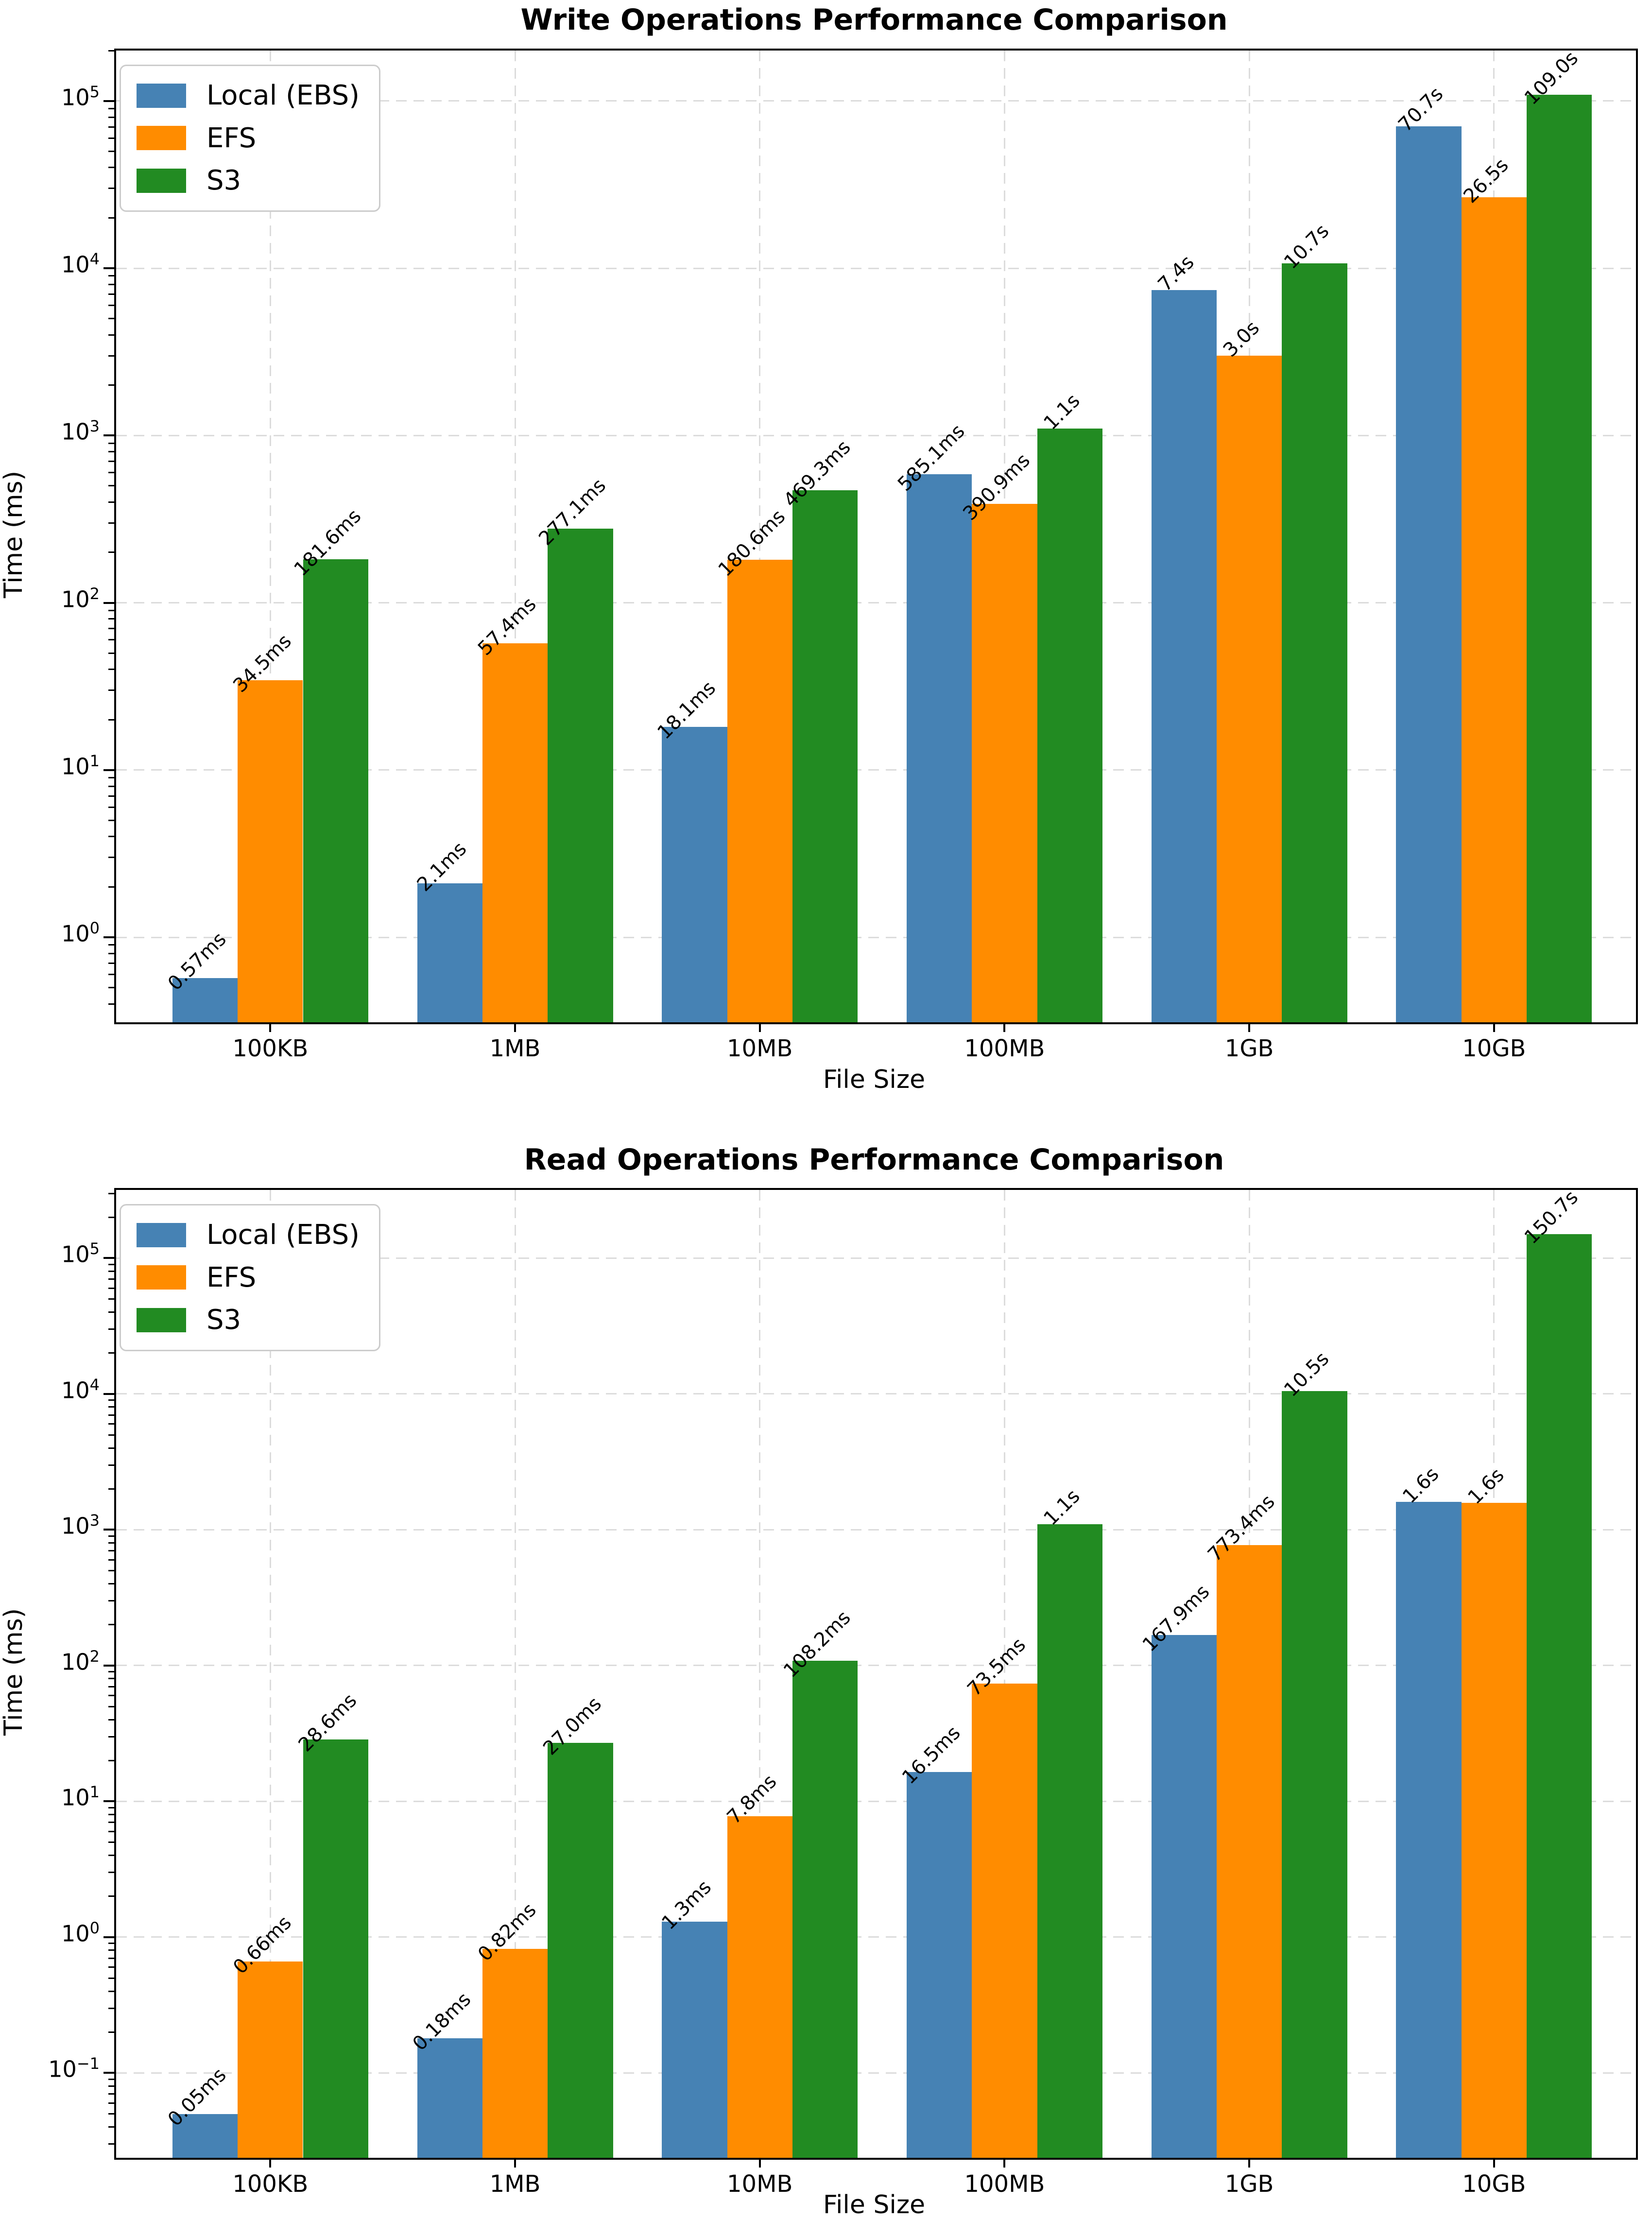  I want to click on legend-label: Local (EBS), so click(283, 1235).